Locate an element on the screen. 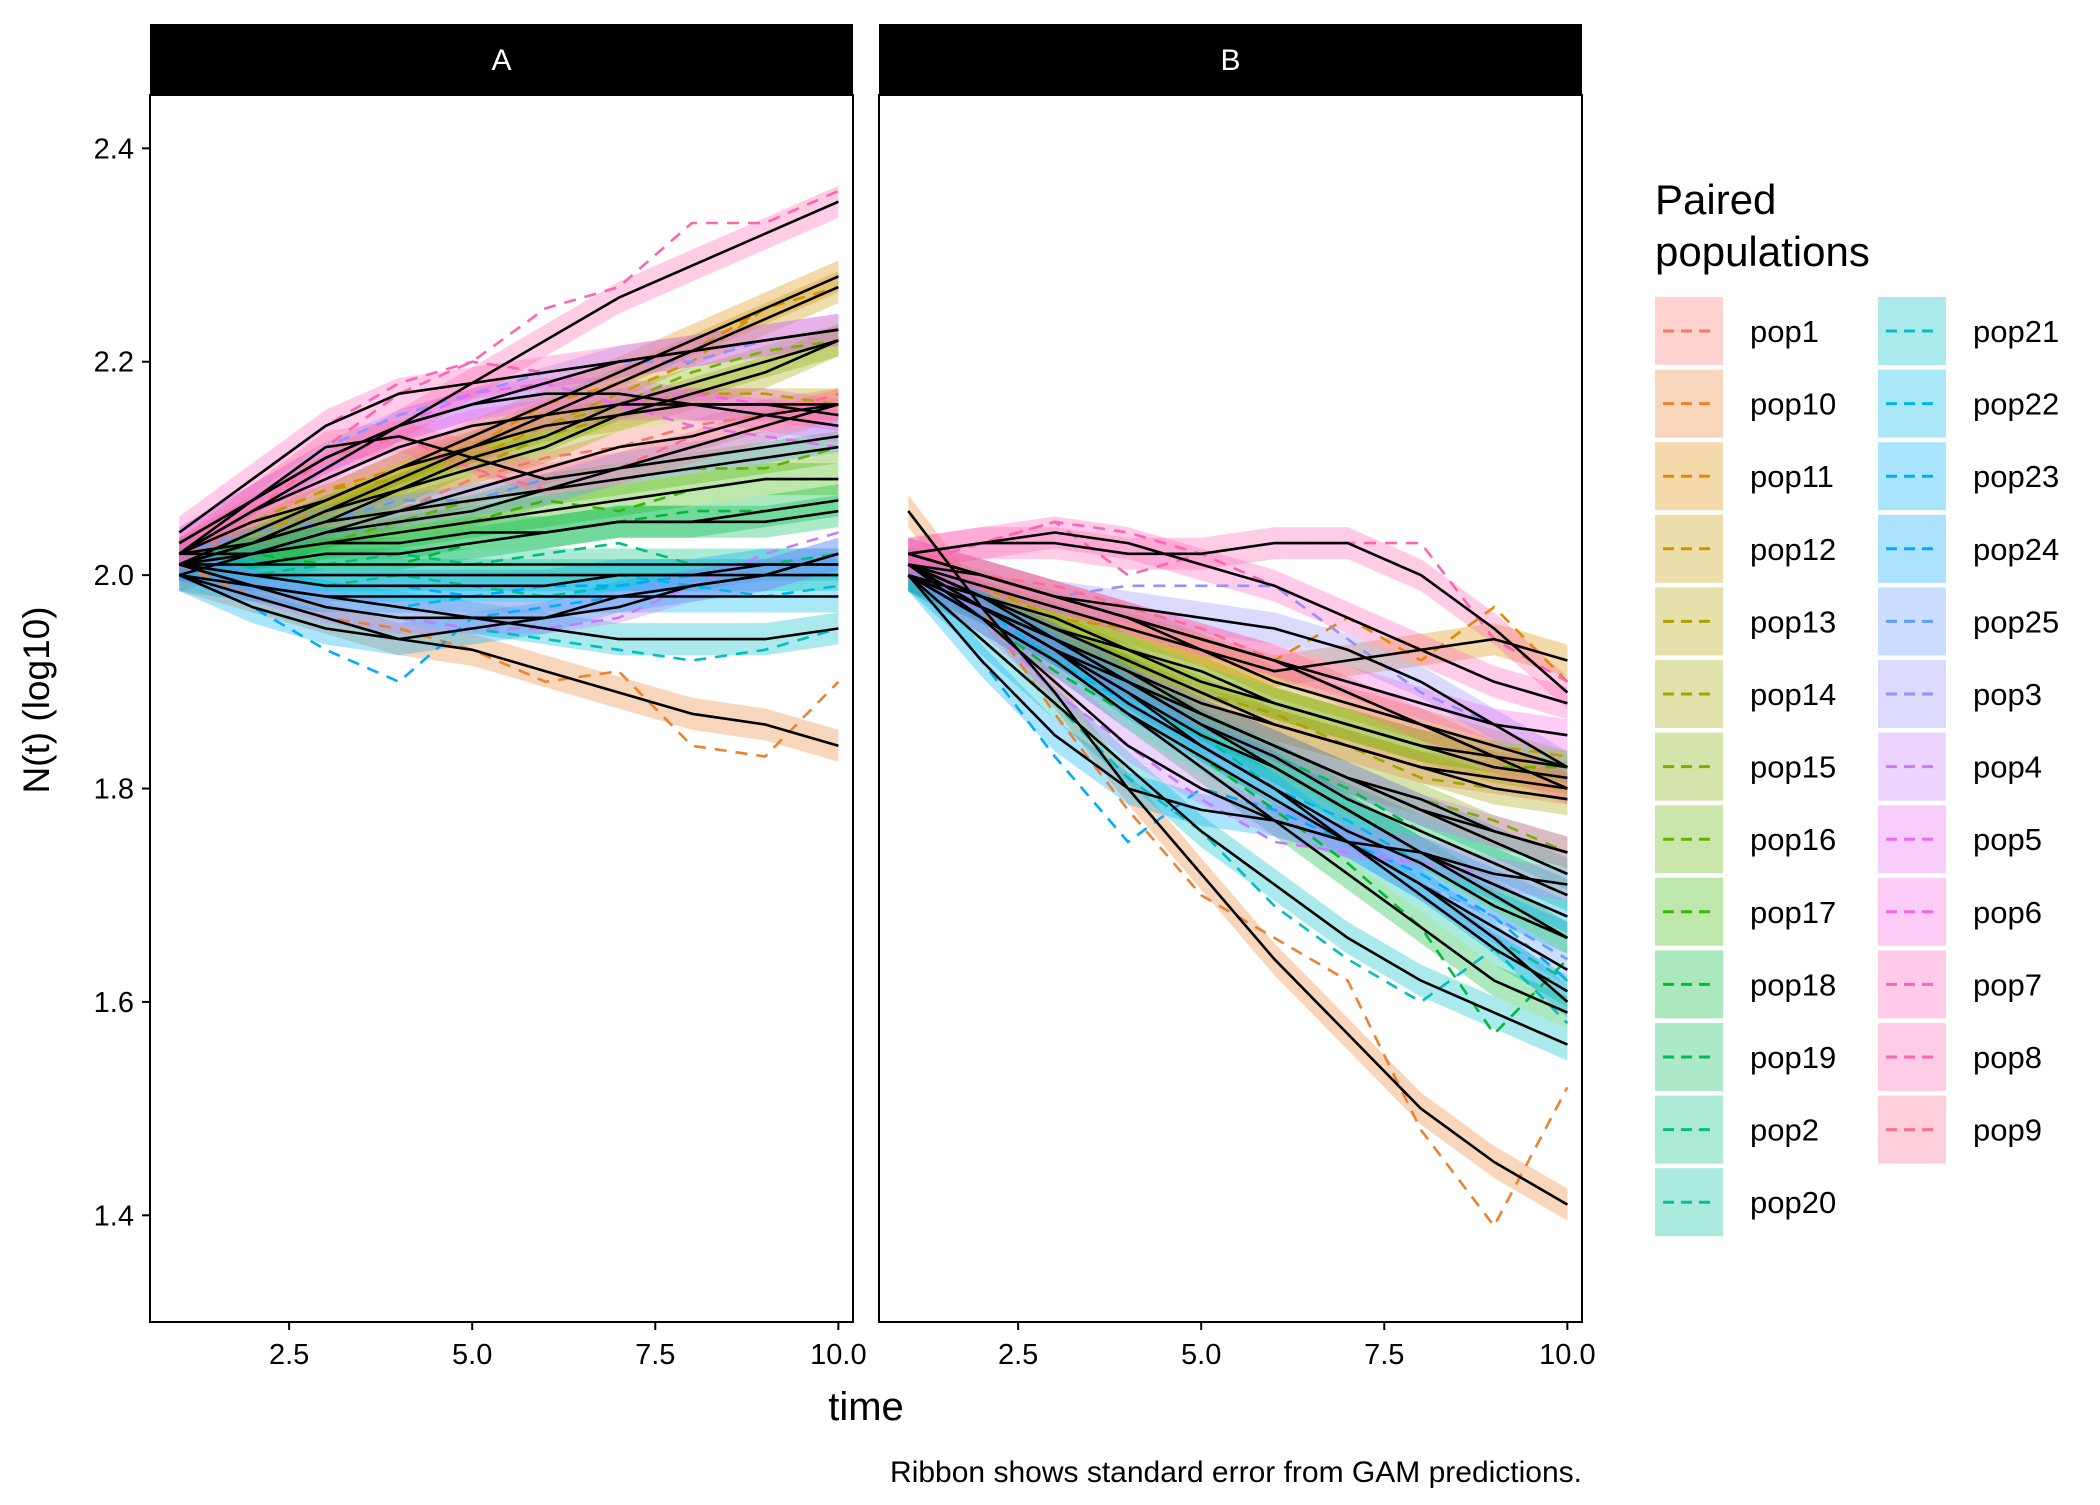 Image resolution: width=2100 pixels, height=1505 pixels. fitted-line-a-pop8 is located at coordinates (508, 377).